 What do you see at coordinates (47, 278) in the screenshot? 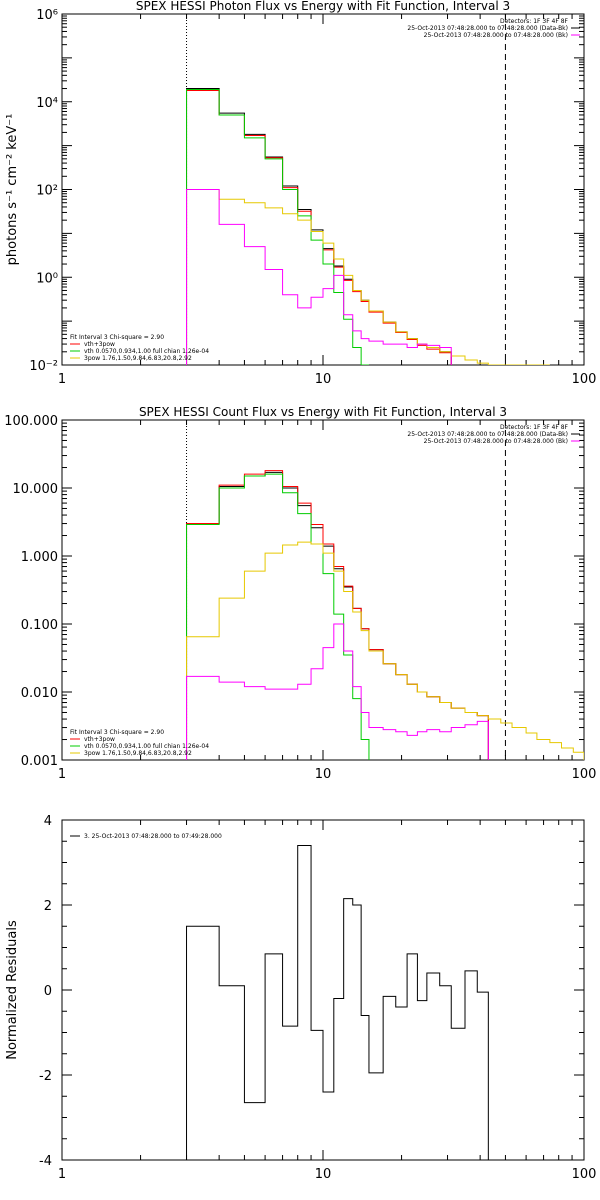
I see `y-tick-label: 10⁰` at bounding box center [47, 278].